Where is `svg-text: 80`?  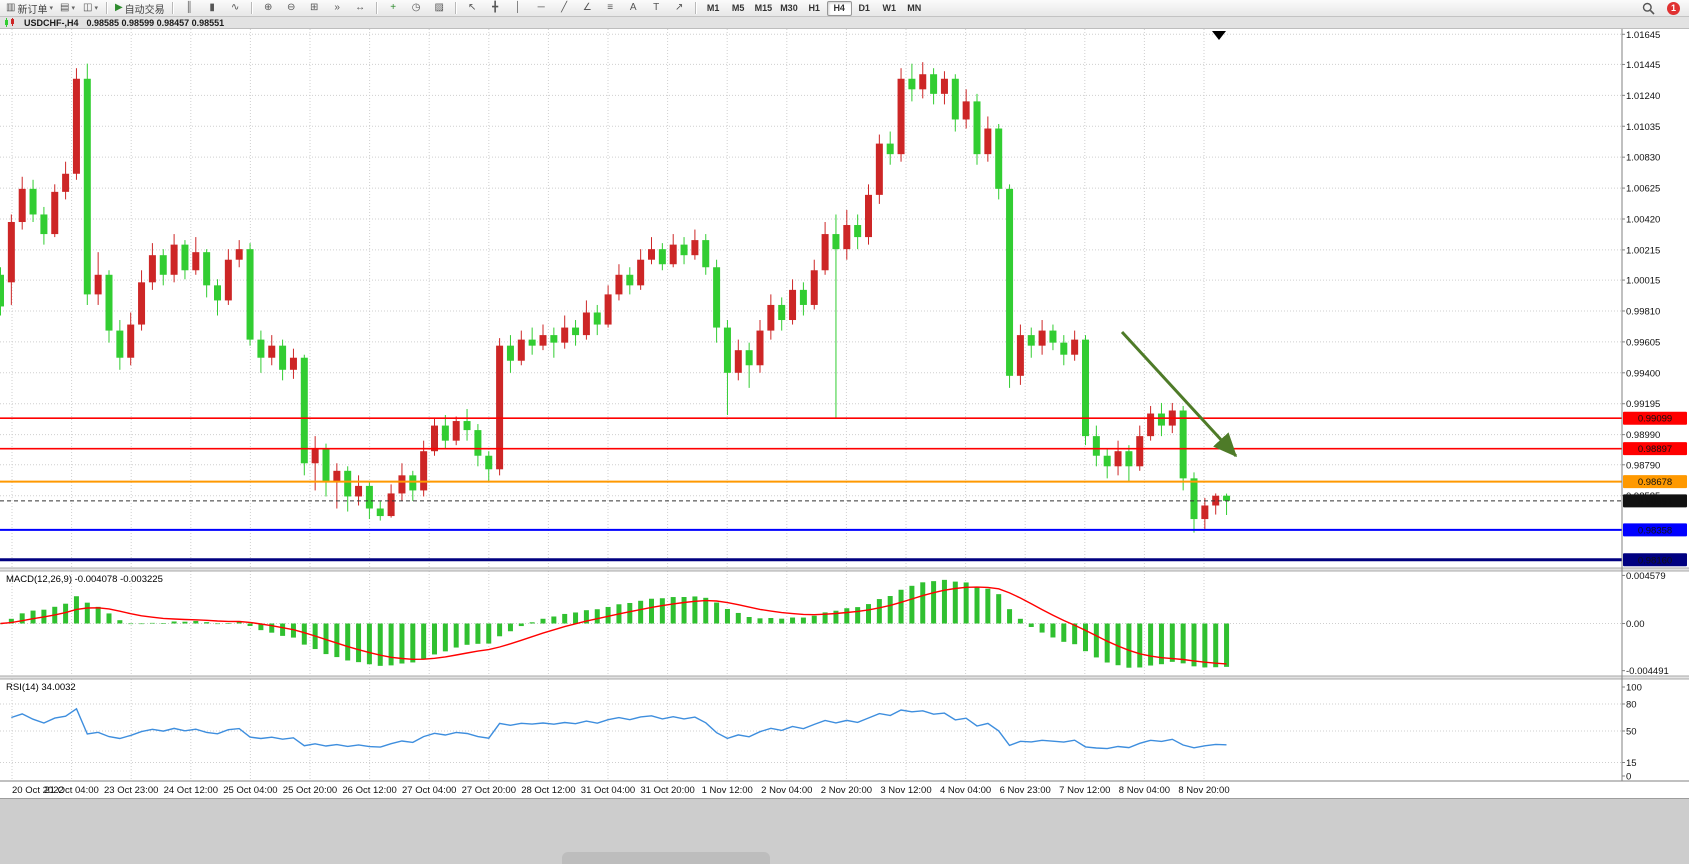 svg-text: 80 is located at coordinates (1631, 705).